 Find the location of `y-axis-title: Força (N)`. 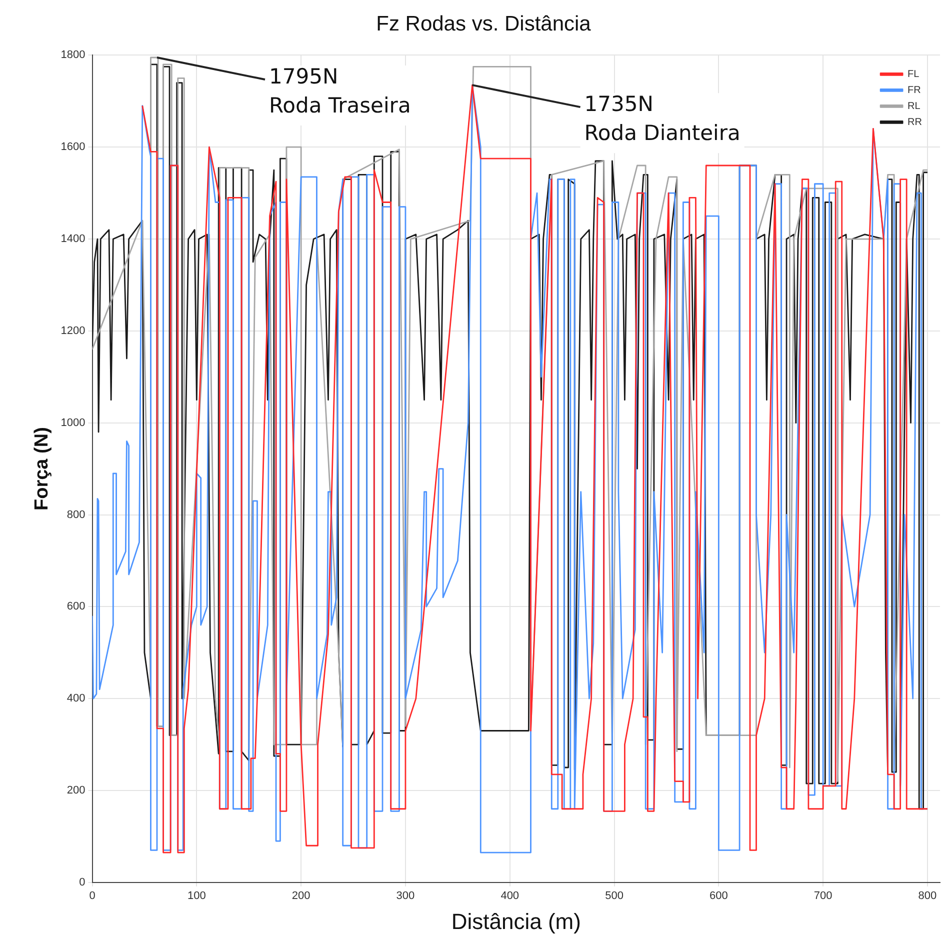

y-axis-title: Força (N) is located at coordinates (42, 469).